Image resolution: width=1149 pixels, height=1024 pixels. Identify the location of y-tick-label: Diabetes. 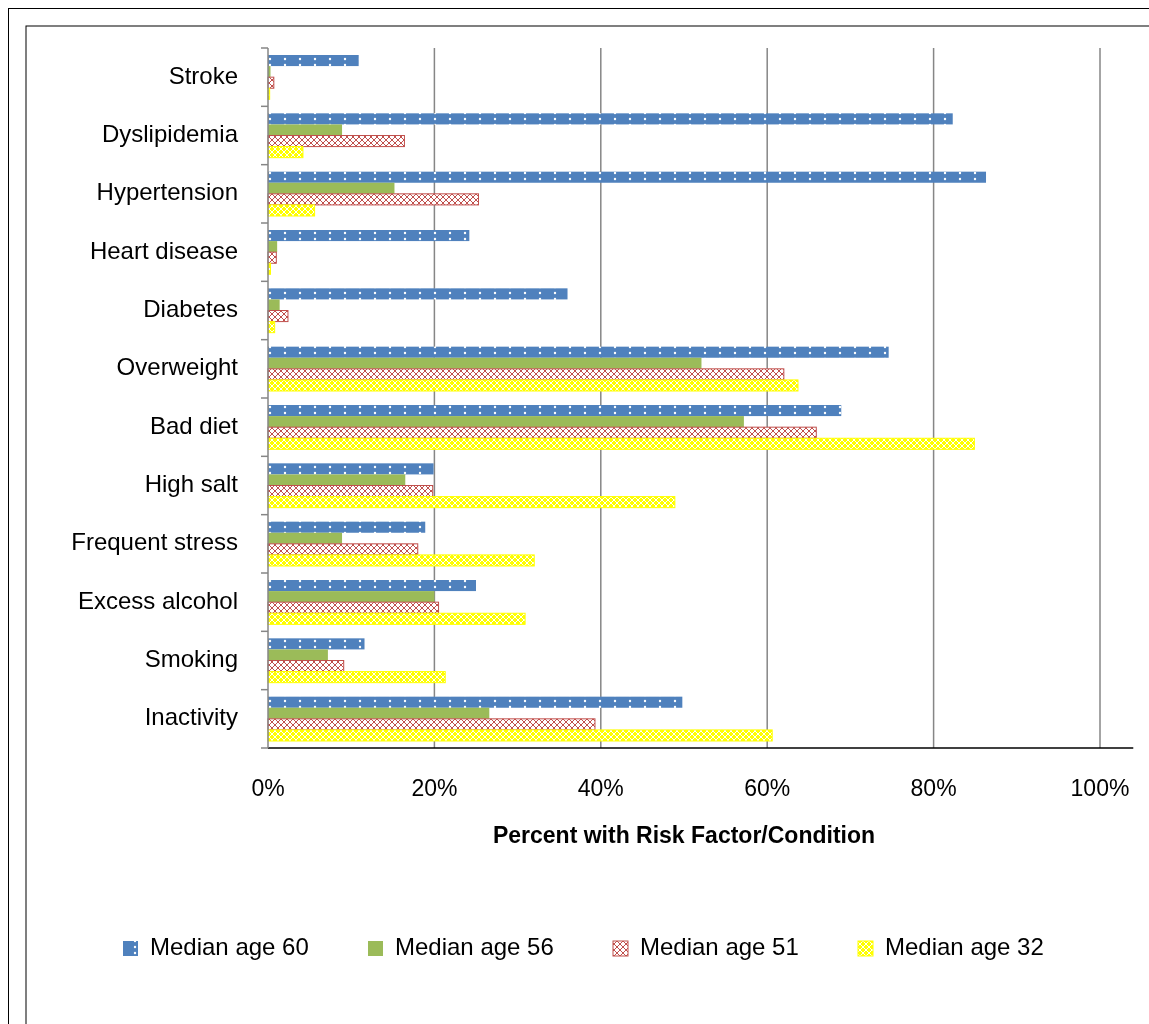
(190, 308).